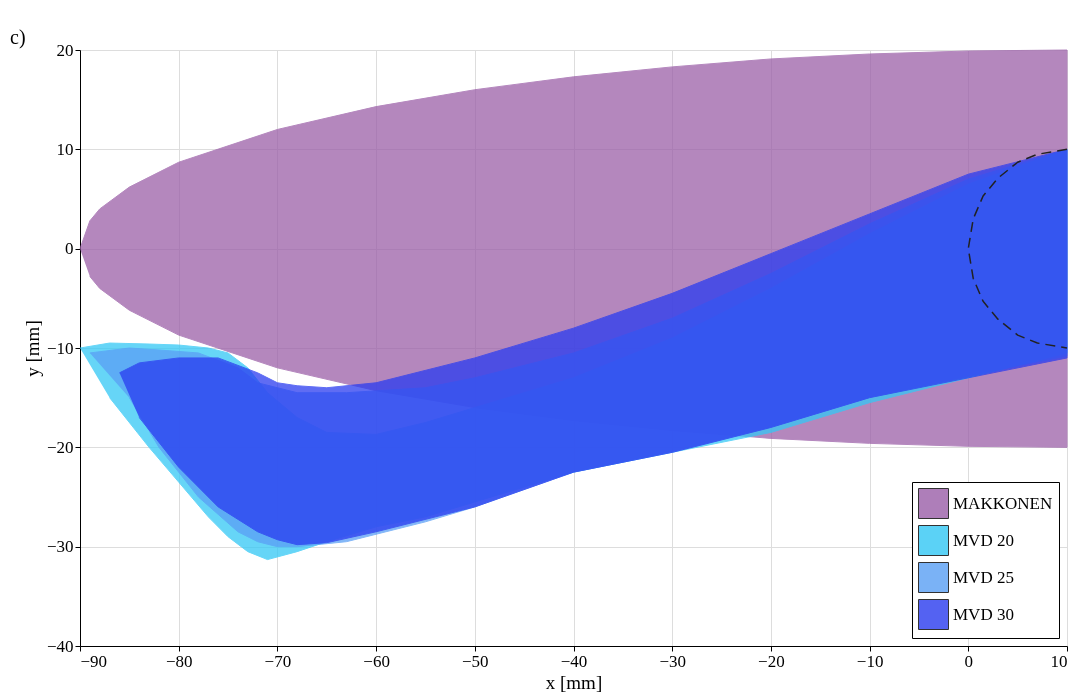  Describe the element at coordinates (574, 682) in the screenshot. I see `x-axis-title: x [mm]` at that location.